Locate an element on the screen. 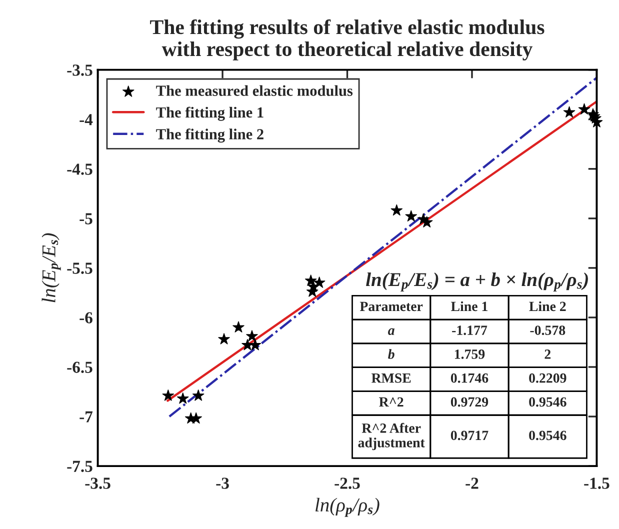 The width and height of the screenshot is (619, 529). text: ln(E$_{p}$/E$_{s}$) = a + b × ln(ρ$_{p}$/ρ$_{s}$) is located at coordinates (477, 282).